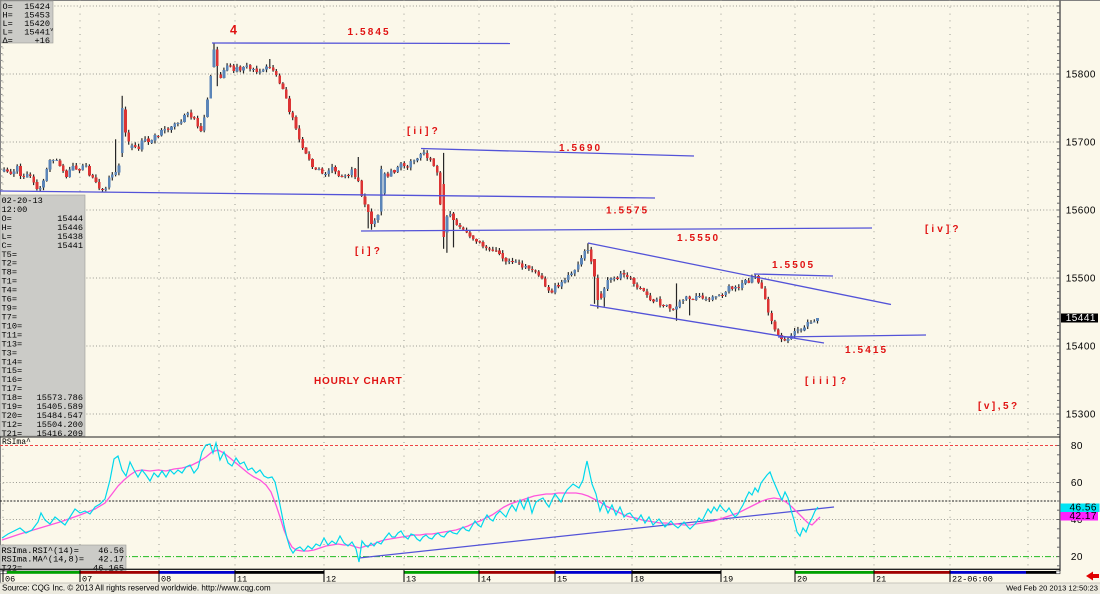  What do you see at coordinates (37, 7) in the screenshot?
I see `svg-text: 15424` at bounding box center [37, 7].